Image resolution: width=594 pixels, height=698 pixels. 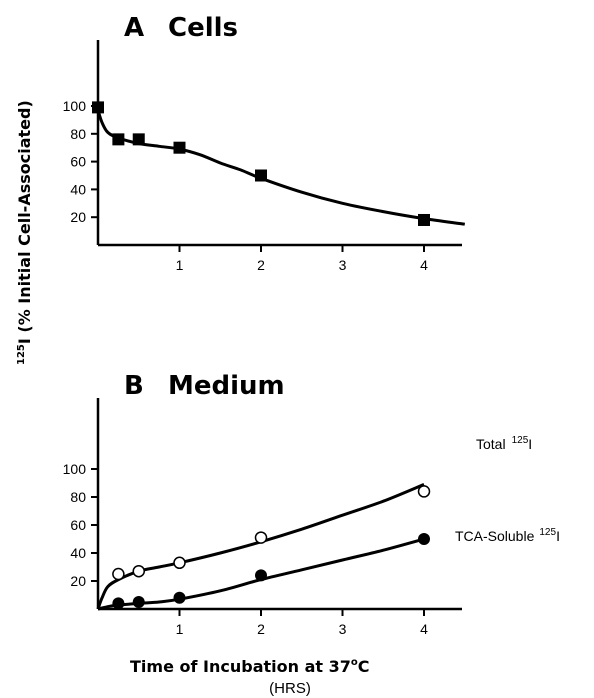 What do you see at coordinates (520, 440) in the screenshot?
I see `legend-total-sup: 125` at bounding box center [520, 440].